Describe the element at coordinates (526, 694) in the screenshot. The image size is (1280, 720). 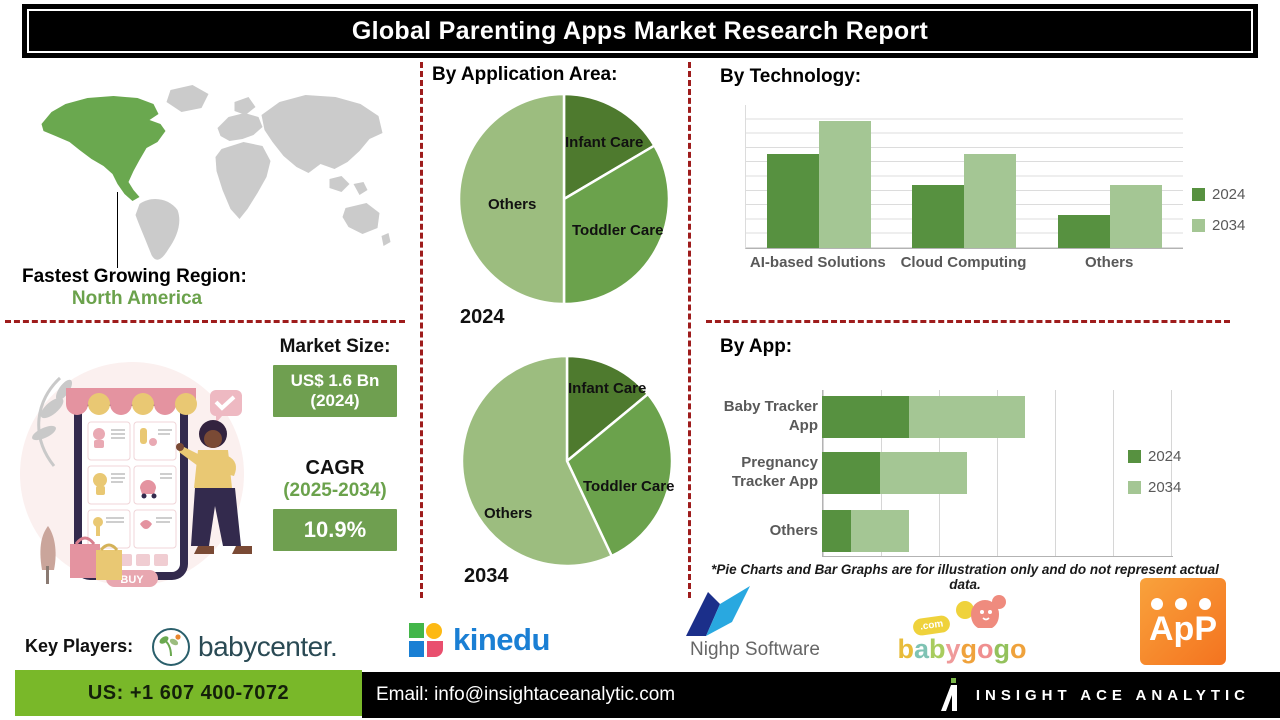
I see `footer-email: Email: info@insightaceanalytic.com` at that location.